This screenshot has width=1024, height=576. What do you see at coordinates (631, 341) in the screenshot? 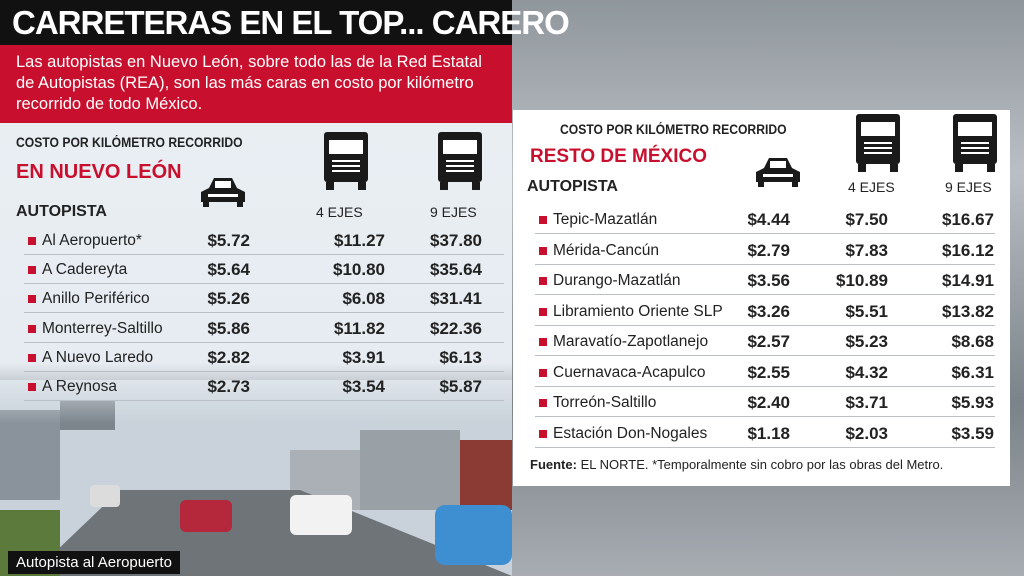
I see `road-name: Maravatío-Zapotlanejo` at bounding box center [631, 341].